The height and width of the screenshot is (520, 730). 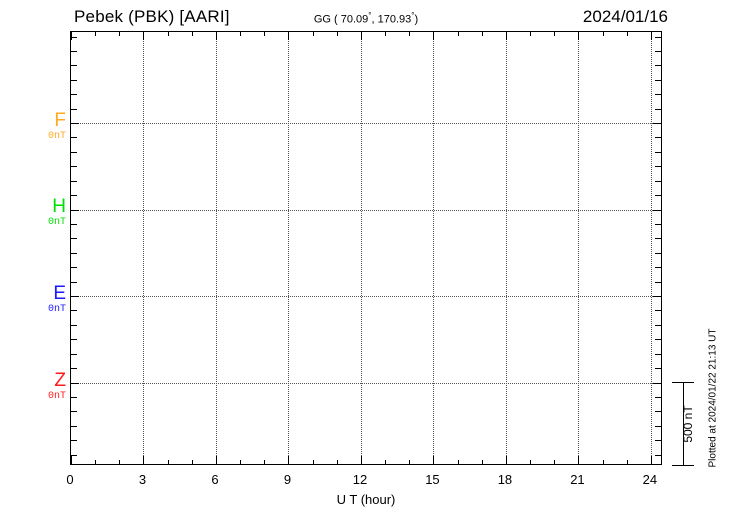 I want to click on x-axis-tick-label: 15, so click(x=432, y=479).